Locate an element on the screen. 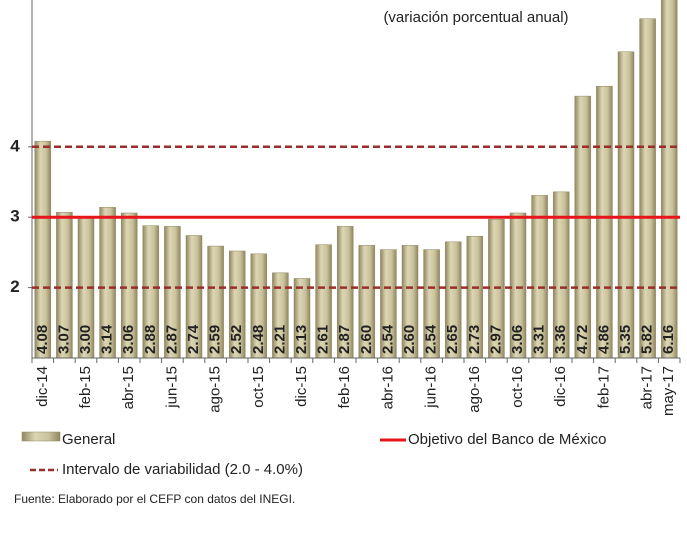 This screenshot has width=687, height=537. x-tick-label: dic-14 is located at coordinates (42, 386).